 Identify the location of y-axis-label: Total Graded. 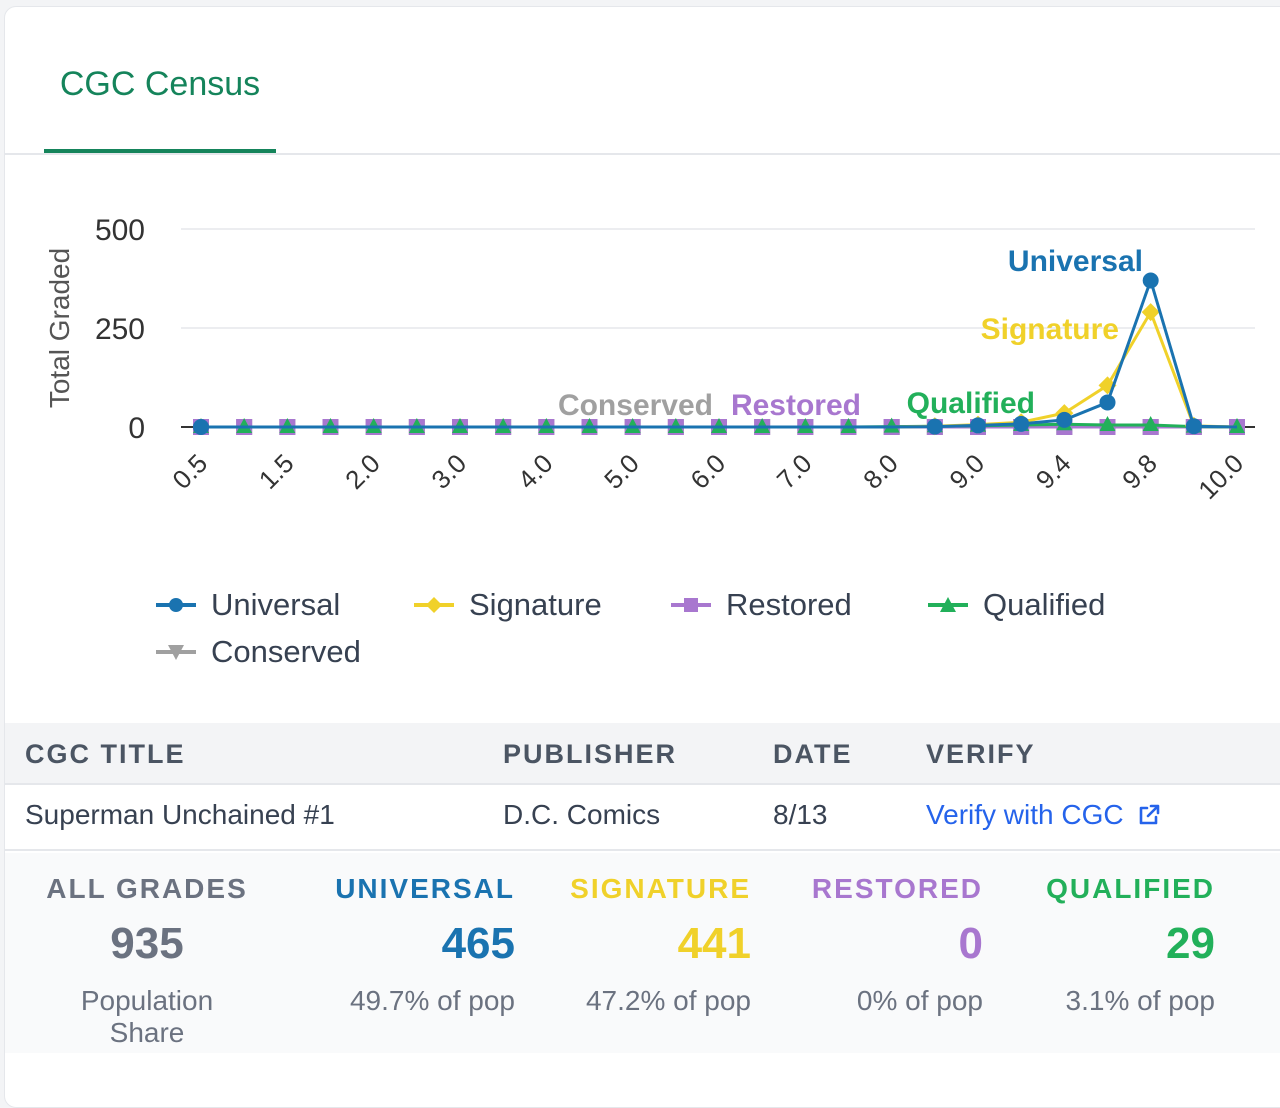
(59, 328).